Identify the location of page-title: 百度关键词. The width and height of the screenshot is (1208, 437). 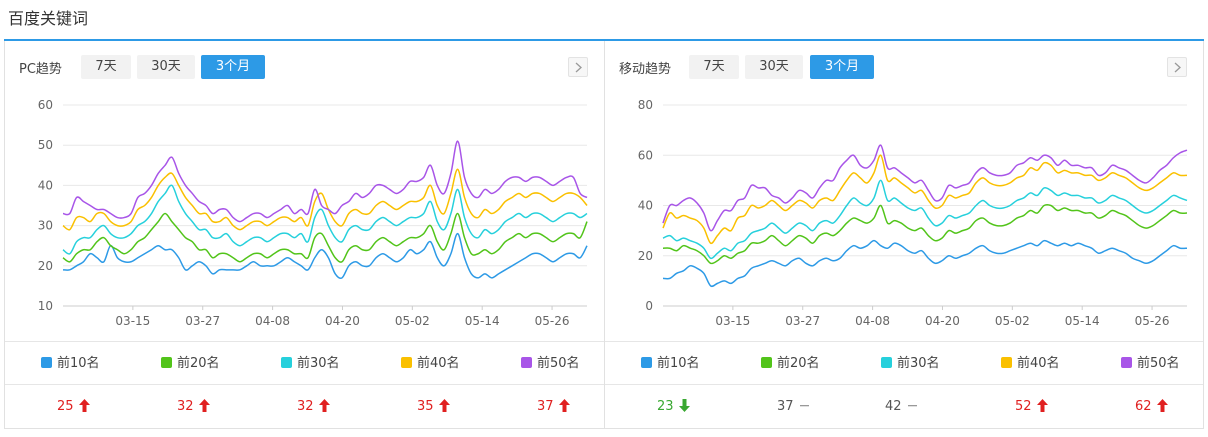
(48, 18).